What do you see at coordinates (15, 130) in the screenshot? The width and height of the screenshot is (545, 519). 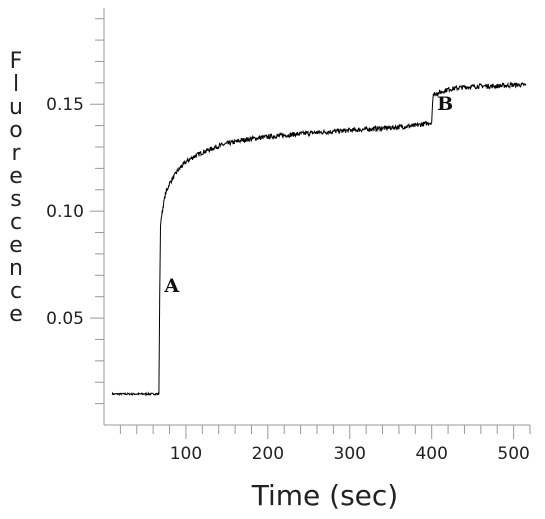 I see `y-axis-title-letter: o` at bounding box center [15, 130].